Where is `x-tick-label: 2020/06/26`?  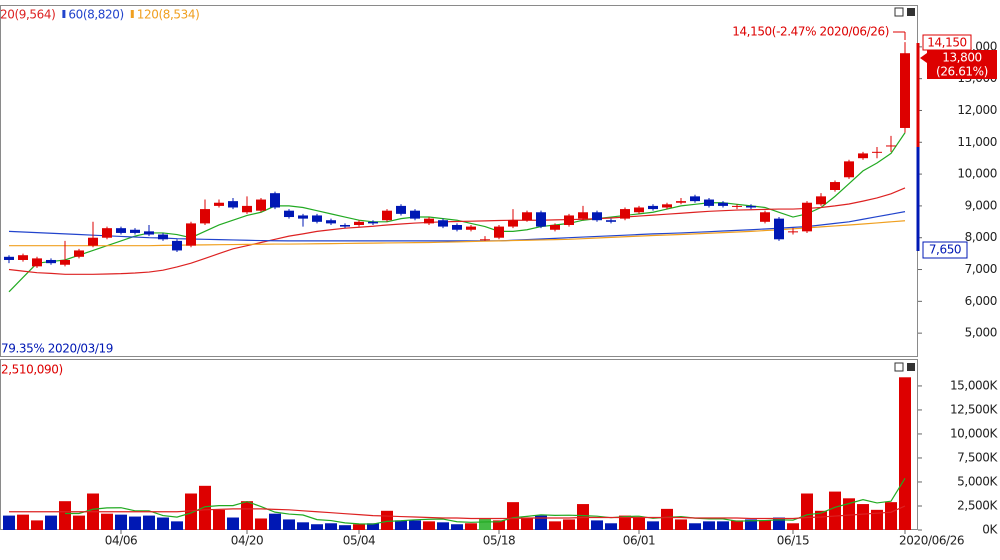
x-tick-label: 2020/06/26 is located at coordinates (931, 541).